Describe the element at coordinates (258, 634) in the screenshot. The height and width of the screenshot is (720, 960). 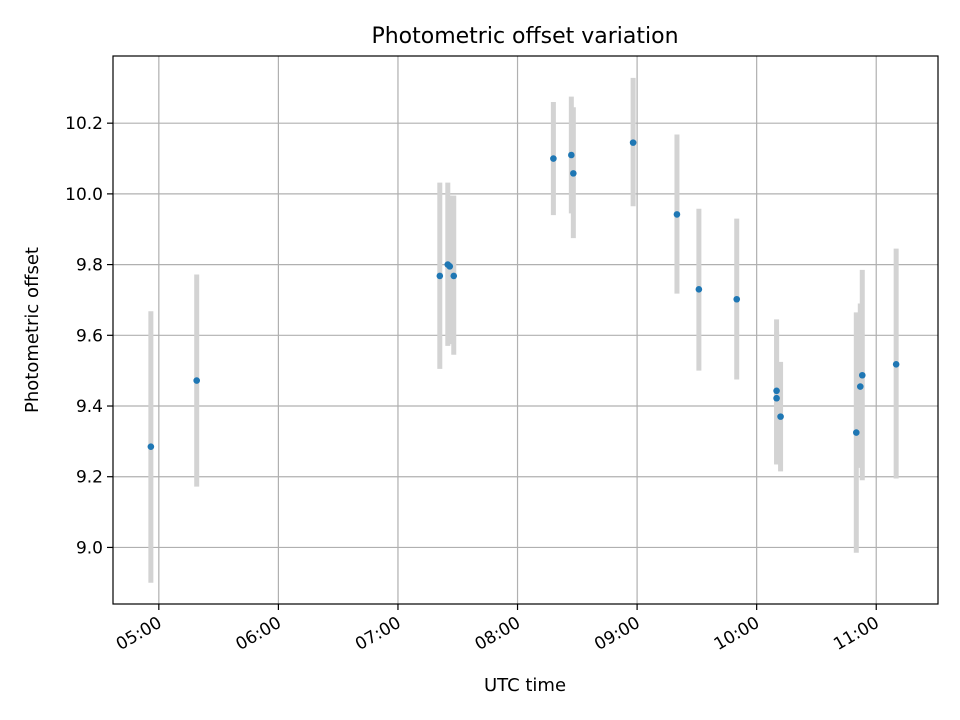
I see `x-tick-label: 06:00` at that location.